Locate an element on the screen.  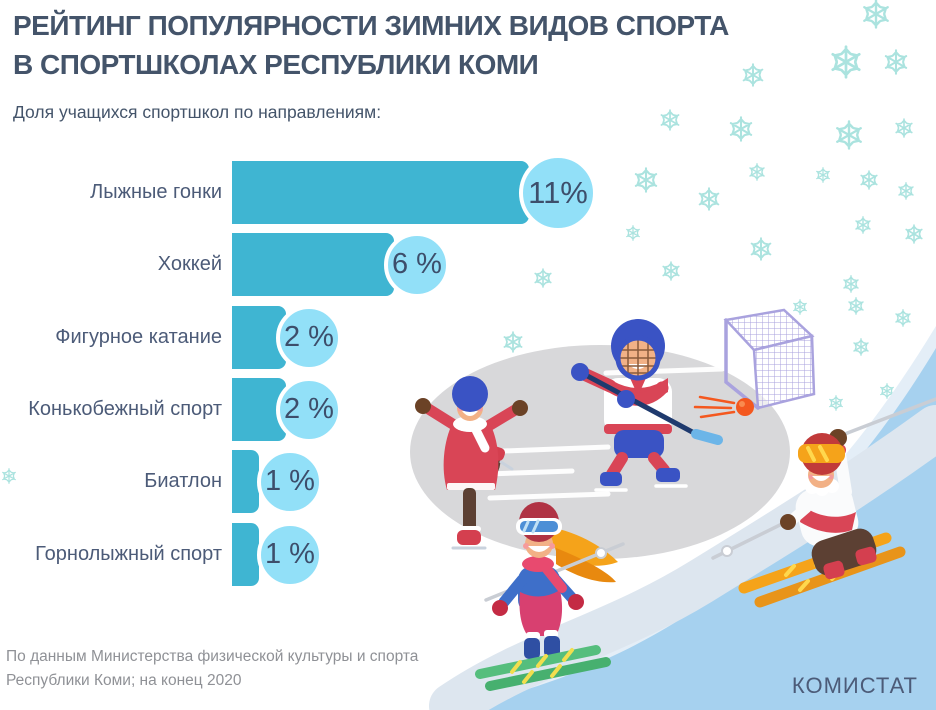
category-label: Лыжные гонки is located at coordinates (156, 192).